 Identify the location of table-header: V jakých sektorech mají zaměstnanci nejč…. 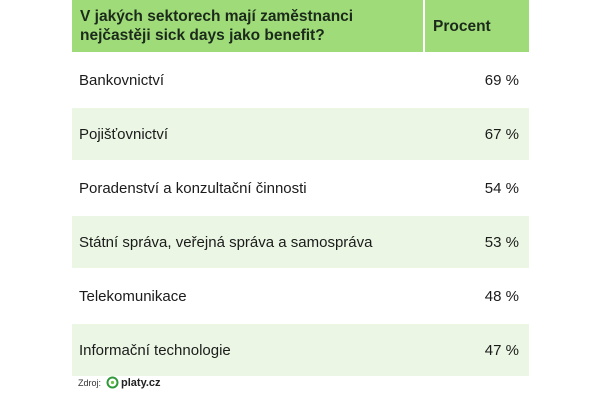
(300, 26).